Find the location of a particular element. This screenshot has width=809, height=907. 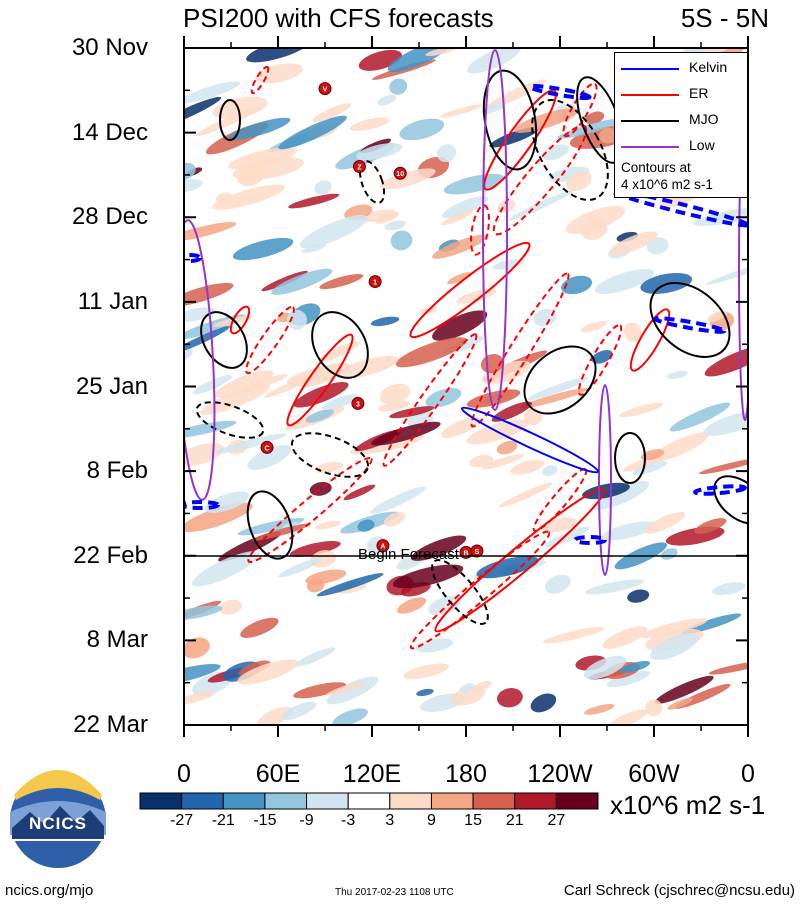

cyclone-marker-label: S is located at coordinates (477, 552).